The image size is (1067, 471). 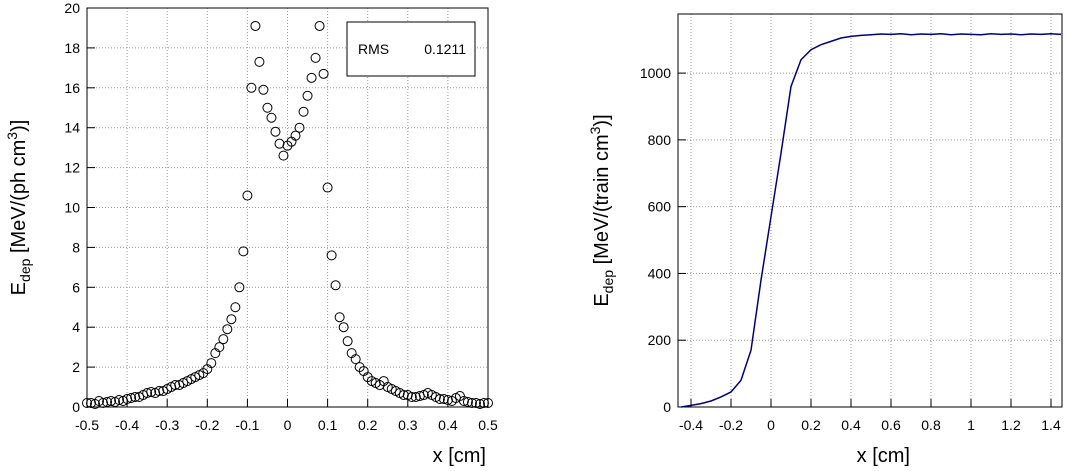 What do you see at coordinates (76, 407) in the screenshot?
I see `y-tick-label: 0` at bounding box center [76, 407].